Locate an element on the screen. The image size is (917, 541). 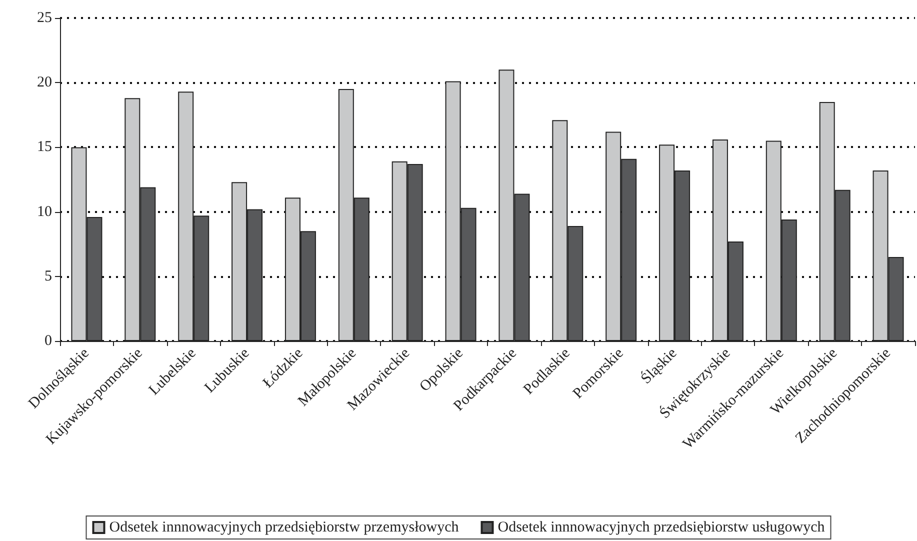
legend-label: Odsetek innnowacyjnych przedsiębiorstw przemysłowych is located at coordinates (284, 528).